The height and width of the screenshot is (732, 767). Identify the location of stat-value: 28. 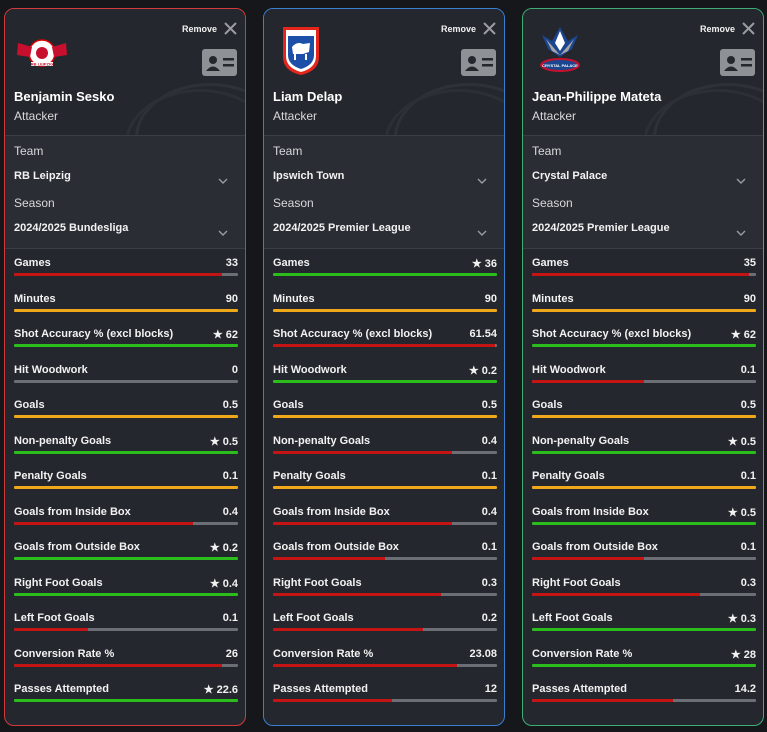
(749, 654).